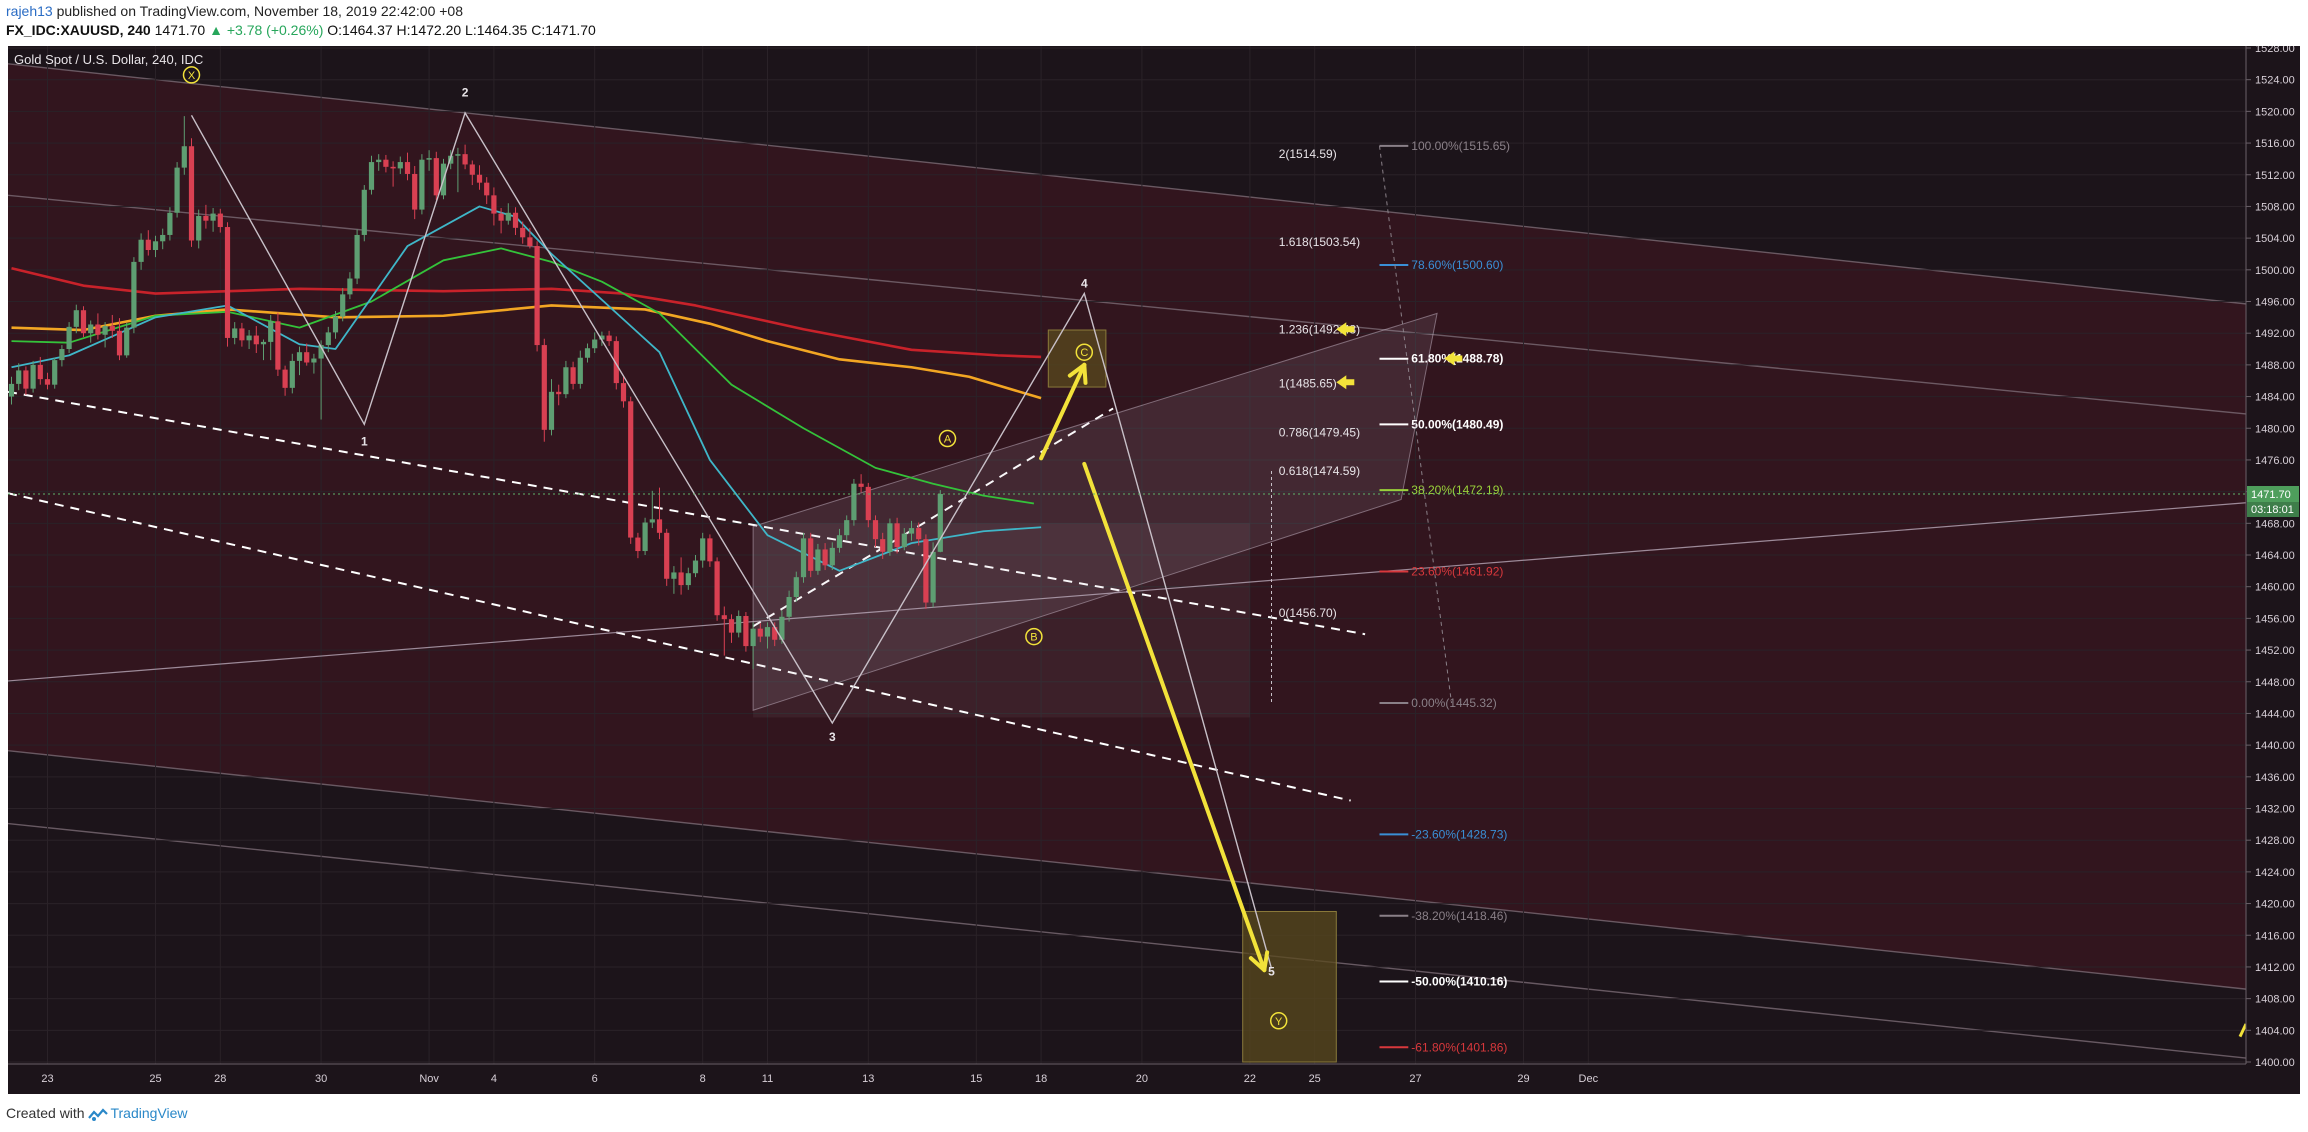 The width and height of the screenshot is (2308, 1132). What do you see at coordinates (2273, 494) in the screenshot?
I see `last-price-tag` at bounding box center [2273, 494].